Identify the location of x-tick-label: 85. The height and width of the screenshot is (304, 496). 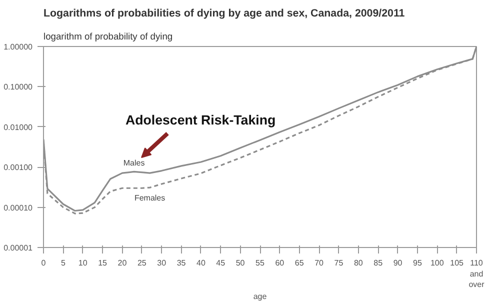
(379, 263).